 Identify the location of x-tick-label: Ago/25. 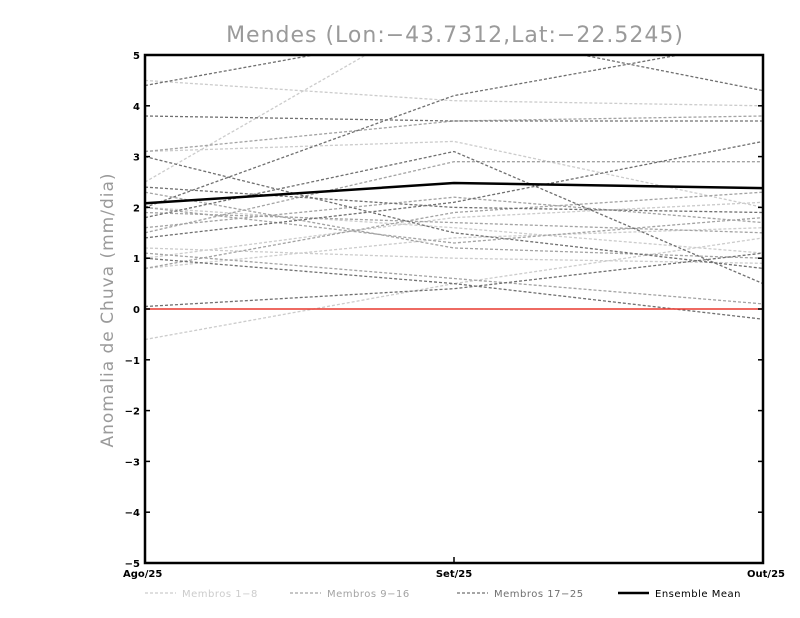
(142, 574).